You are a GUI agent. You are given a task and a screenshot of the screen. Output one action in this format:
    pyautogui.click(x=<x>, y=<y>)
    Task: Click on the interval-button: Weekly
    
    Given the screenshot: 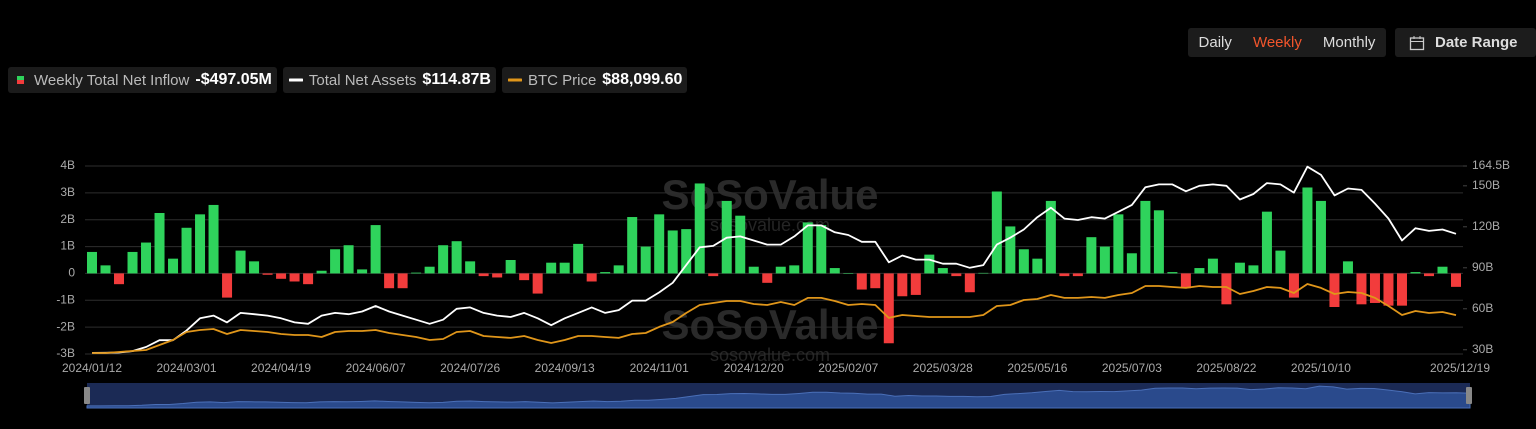 What is the action you would take?
    pyautogui.click(x=1277, y=42)
    